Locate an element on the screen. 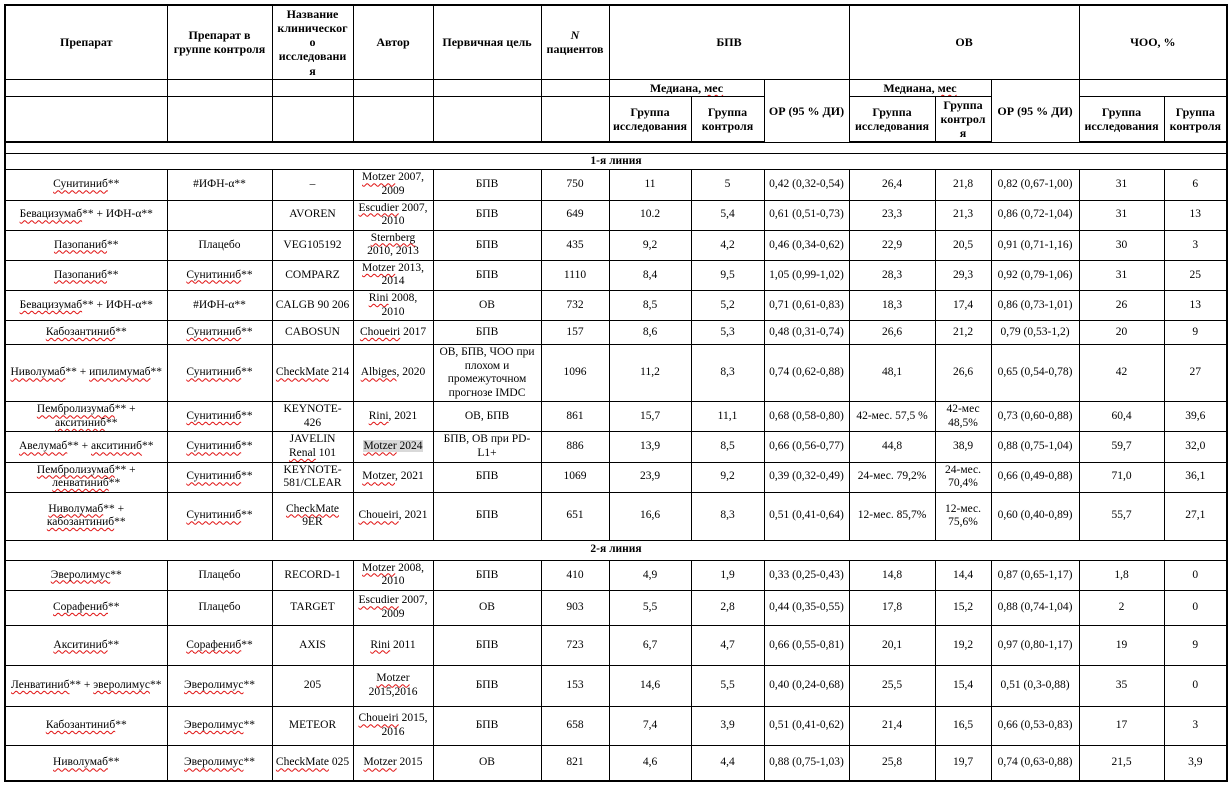  table-cell: 13,9 is located at coordinates (650, 447).